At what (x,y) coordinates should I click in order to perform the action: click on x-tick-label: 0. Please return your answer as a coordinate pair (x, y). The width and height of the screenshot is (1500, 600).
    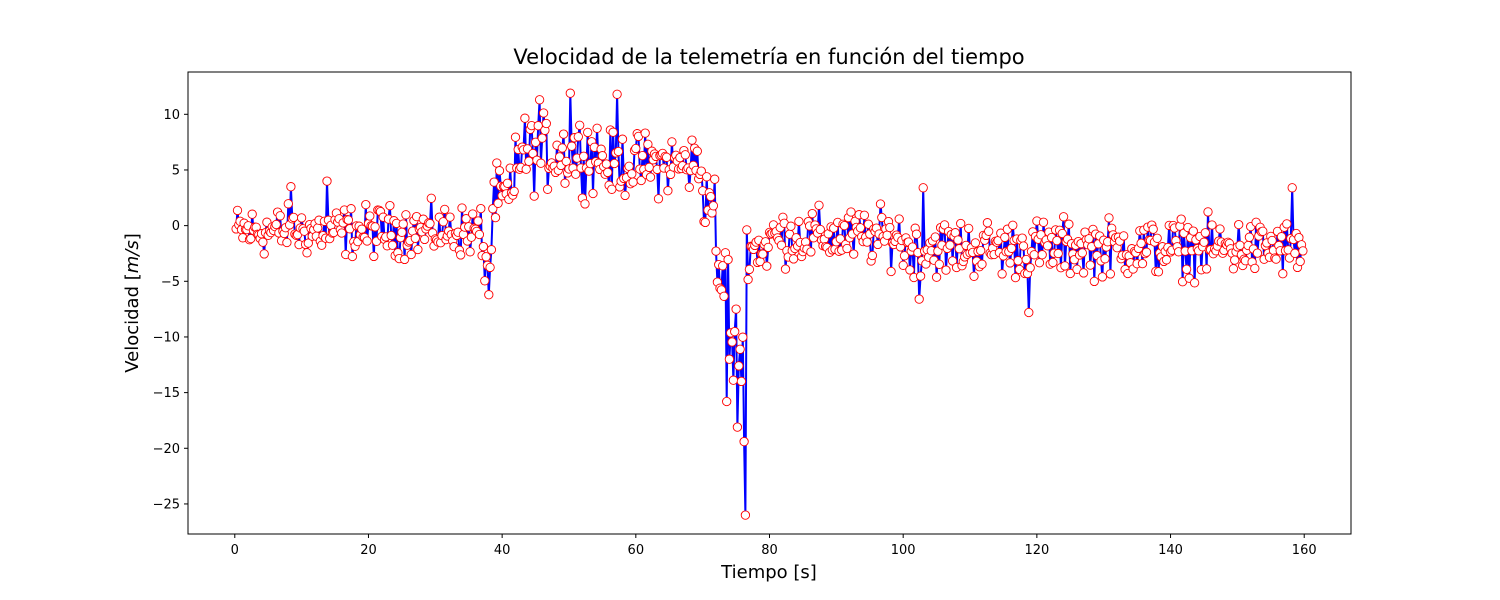
    Looking at the image, I should click on (235, 550).